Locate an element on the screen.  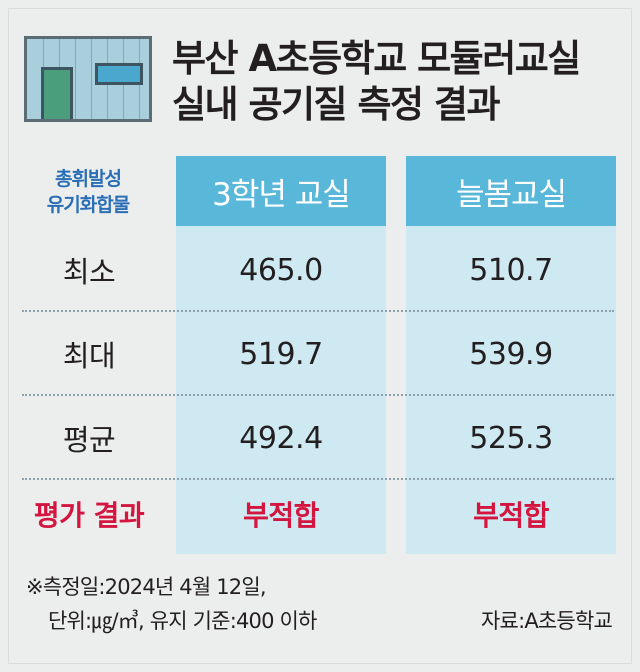
cell-value: 492.4 is located at coordinates (281, 438).